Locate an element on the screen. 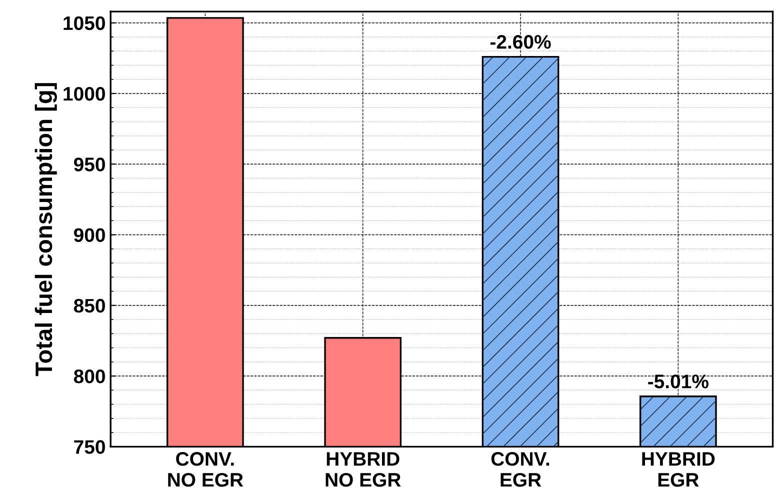 Image resolution: width=779 pixels, height=503 pixels. y-tick-label: 750 is located at coordinates (89, 447).